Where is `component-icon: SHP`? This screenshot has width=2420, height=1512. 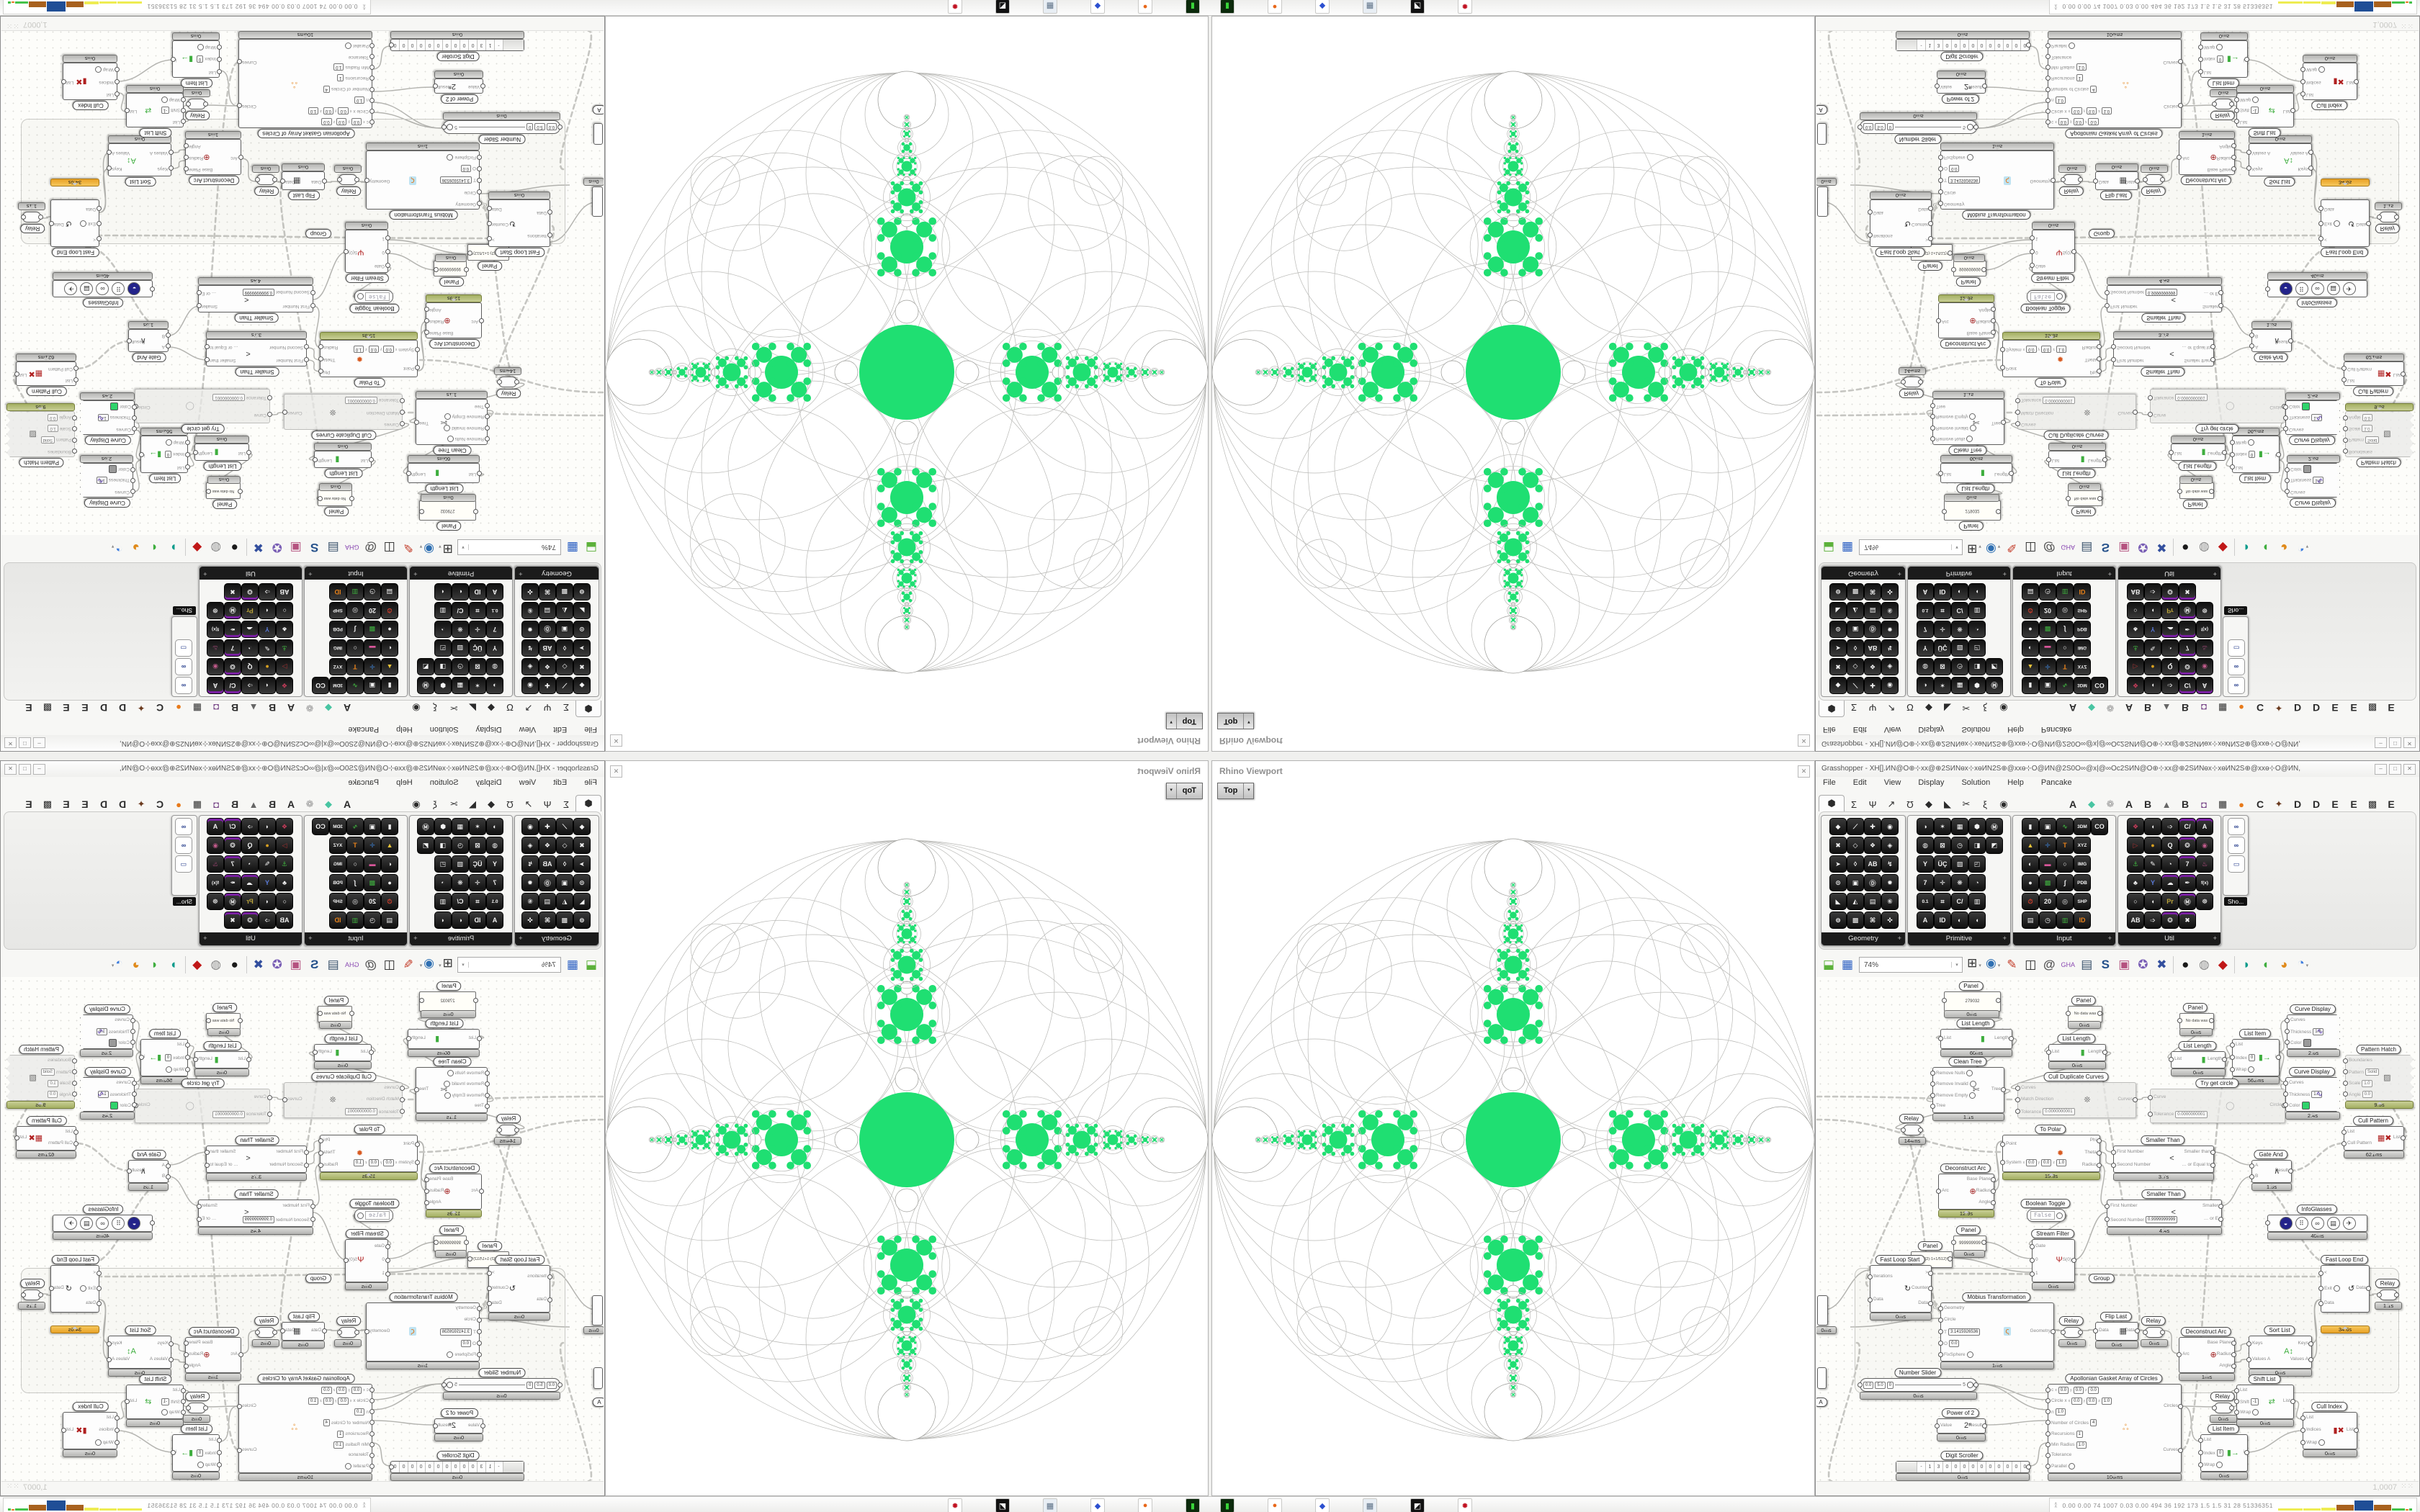
component-icon: SHP is located at coordinates (2082, 610).